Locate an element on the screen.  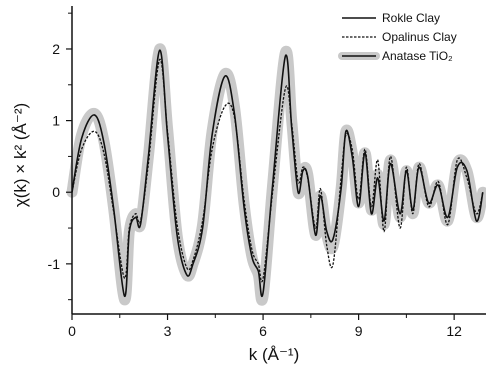
x-tick-label: 12 is located at coordinates (454, 331).